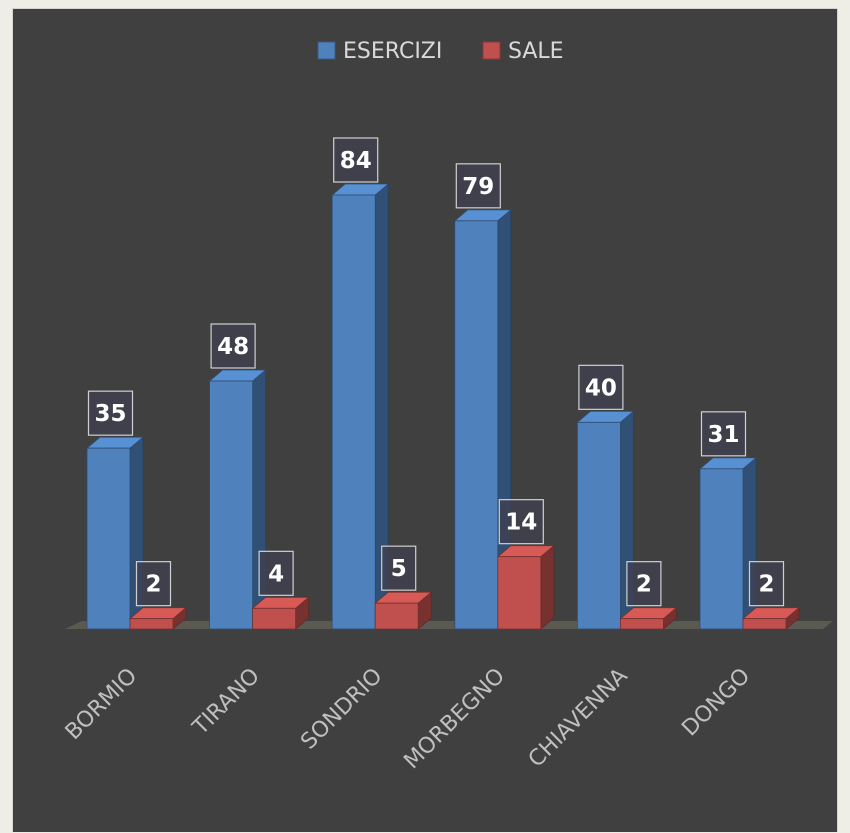 This screenshot has width=850, height=833. Describe the element at coordinates (360, 406) in the screenshot. I see `bar-esercizi-sondrio` at that location.